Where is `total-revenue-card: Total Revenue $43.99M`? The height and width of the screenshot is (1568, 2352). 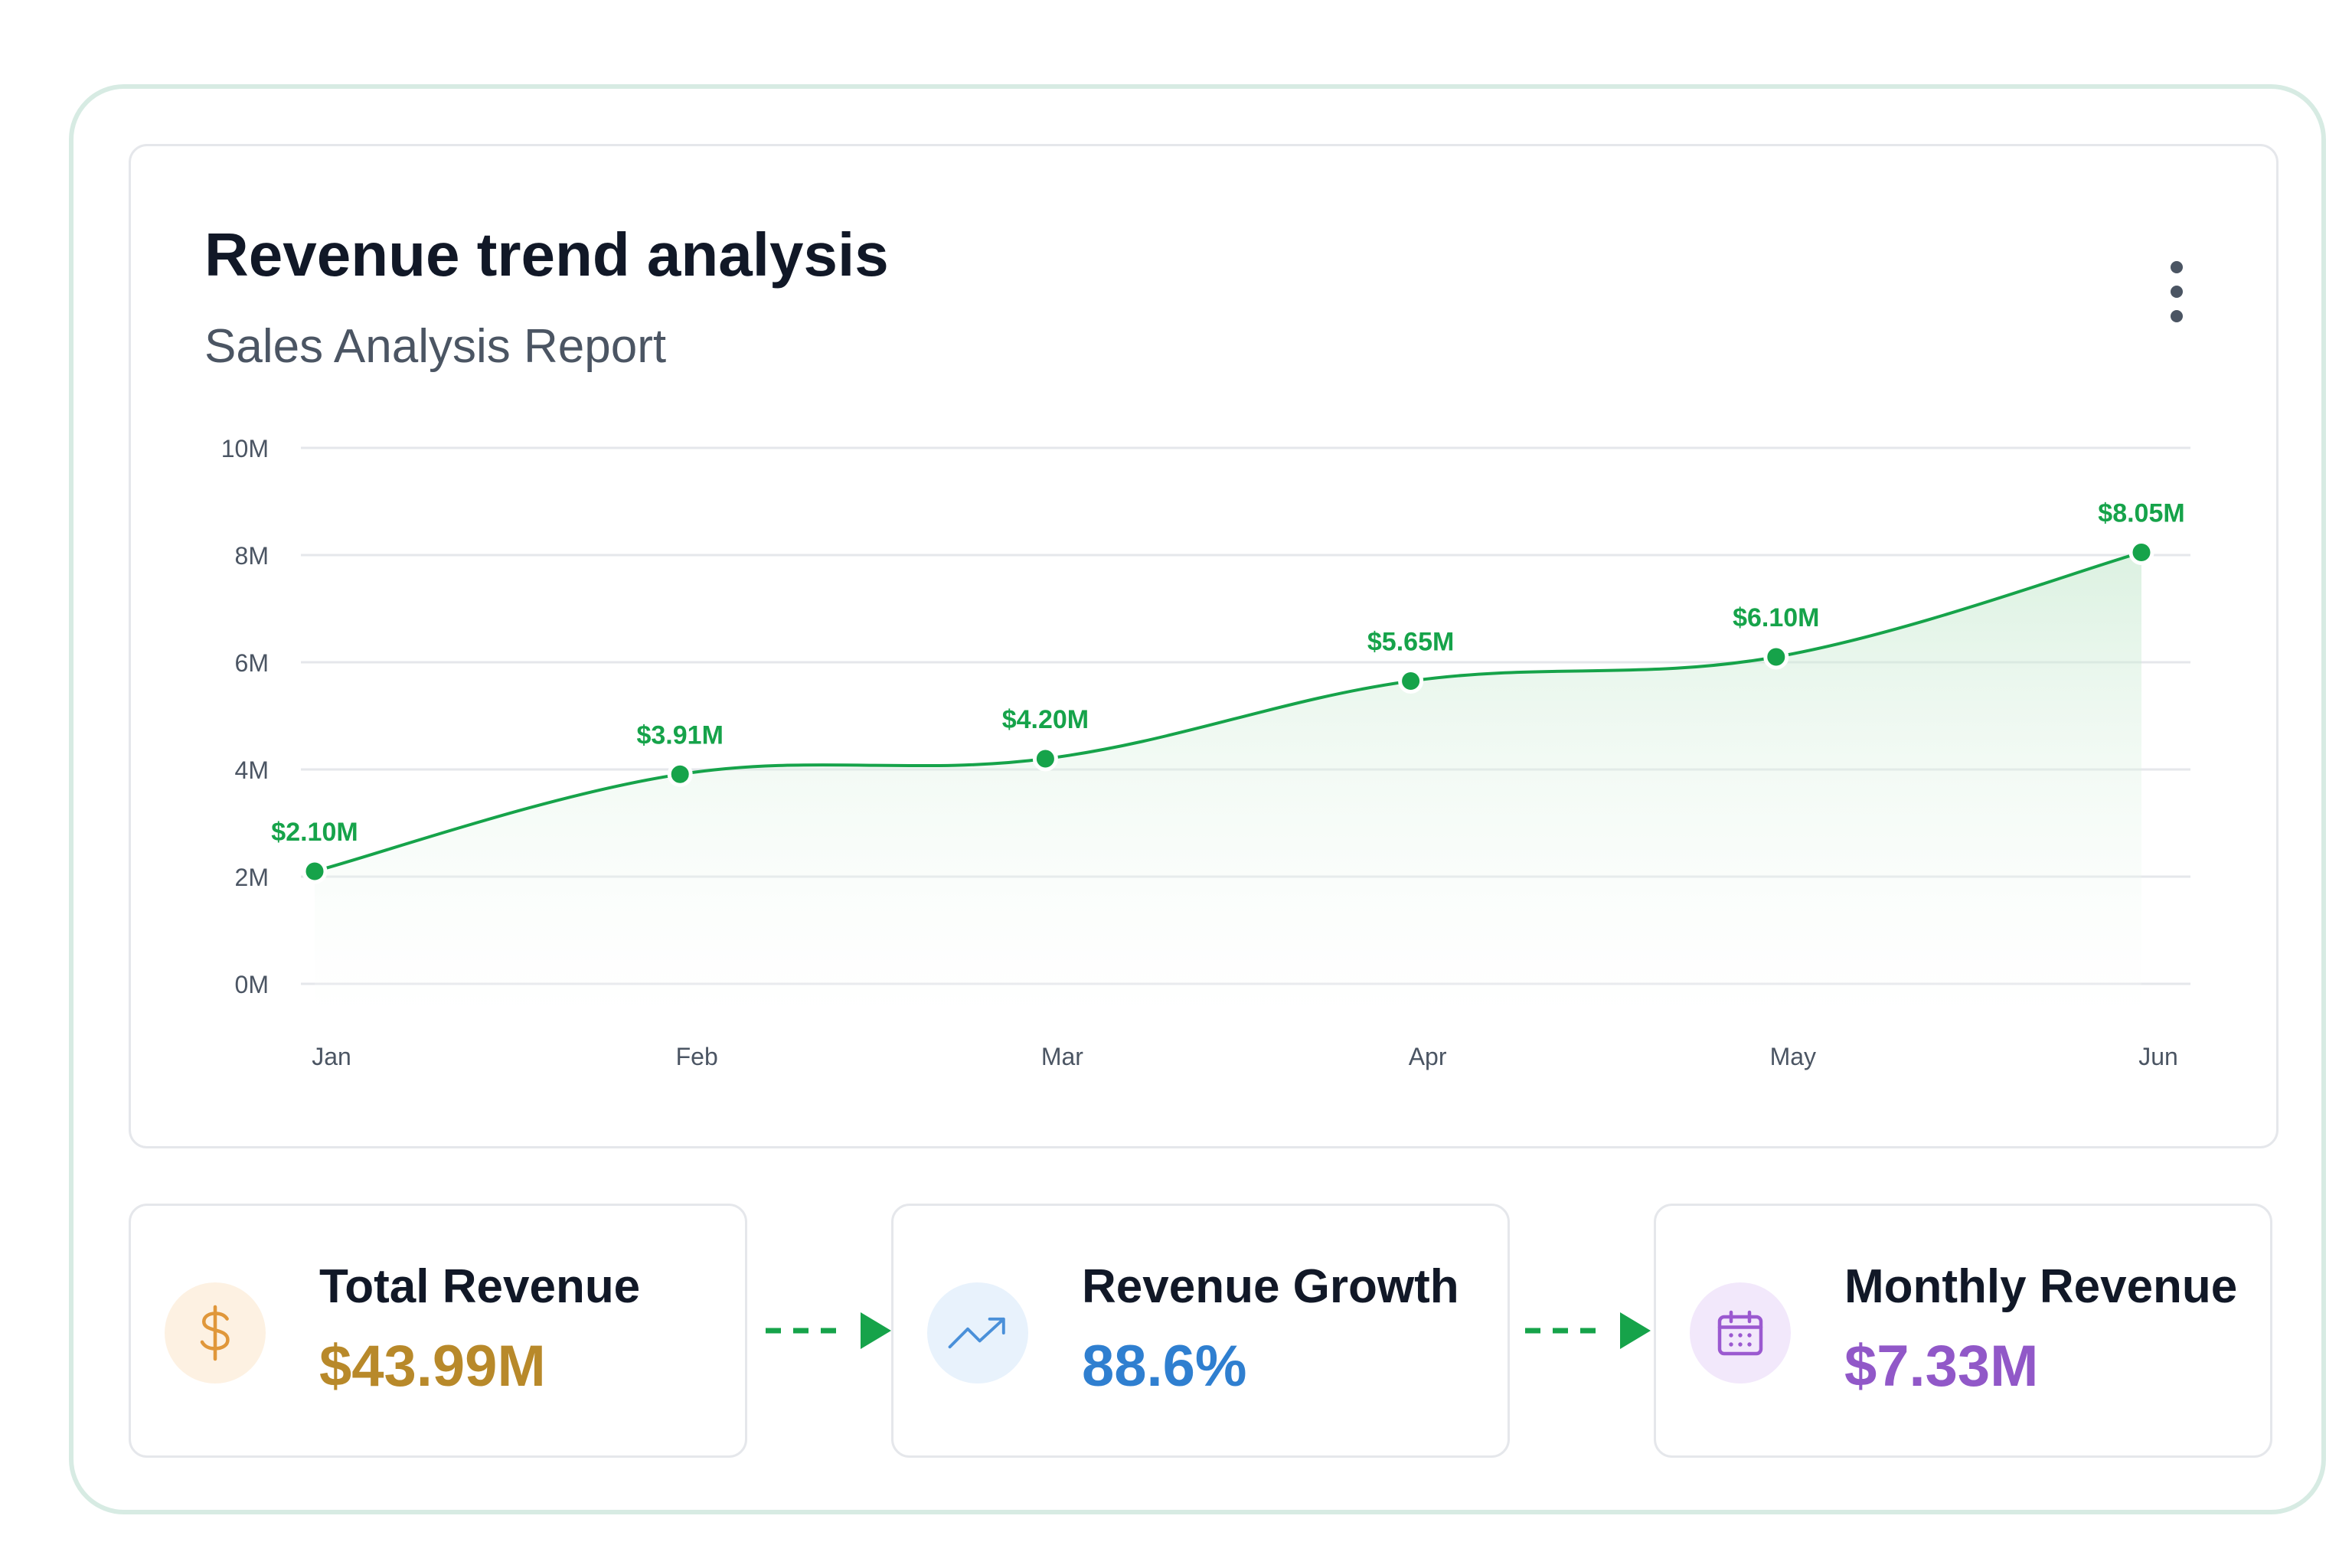 total-revenue-card: Total Revenue $43.99M is located at coordinates (438, 1331).